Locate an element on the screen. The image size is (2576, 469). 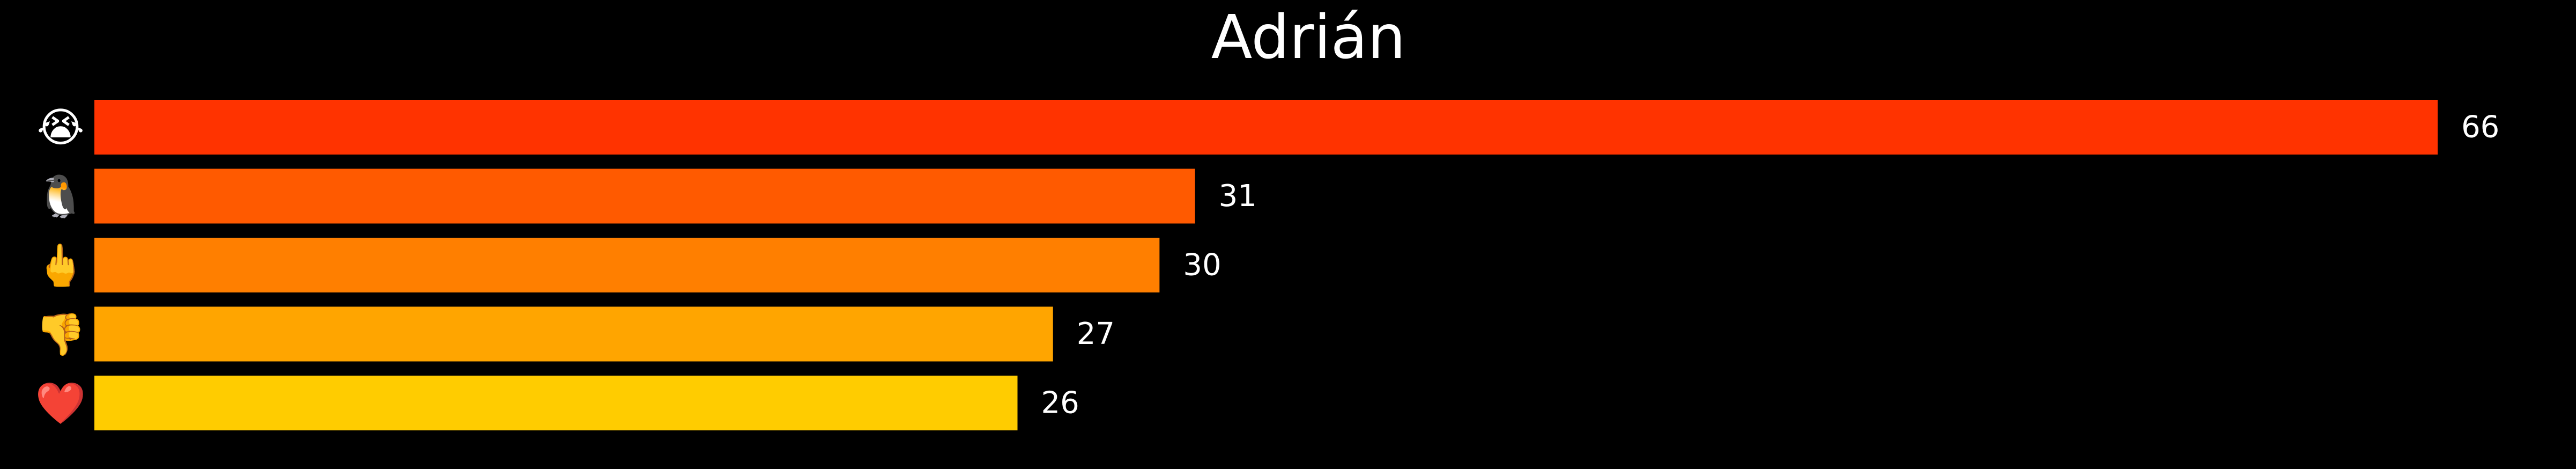
bar-value-label: 26 is located at coordinates (1060, 403).